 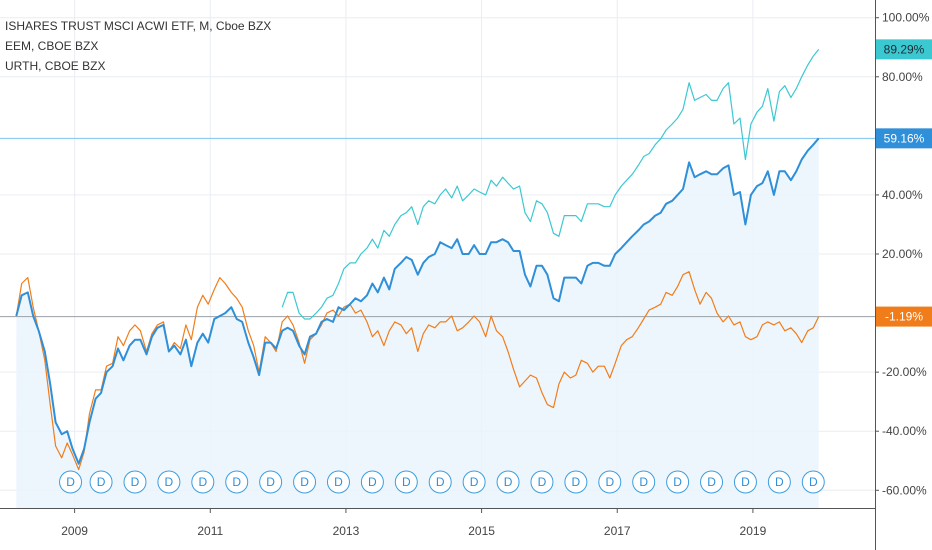 I want to click on legend-entry: URTH, CBOE BZX, so click(x=55, y=66).